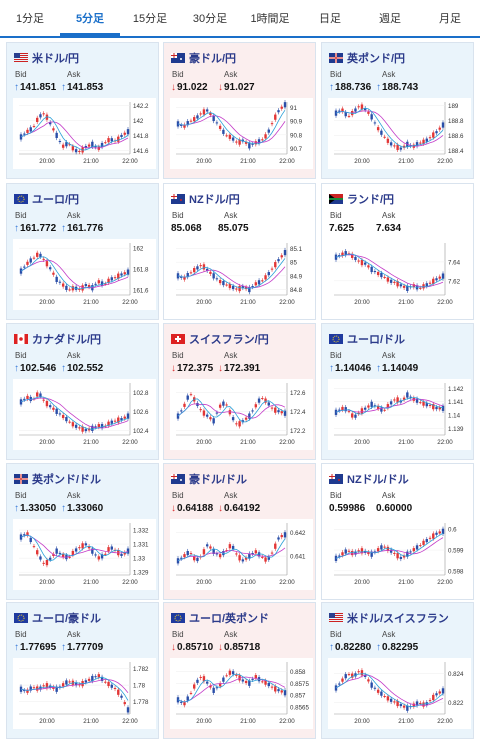 This screenshot has height=739, width=480. Describe the element at coordinates (371, 200) in the screenshot. I see `pair-name: ランド/円` at that location.